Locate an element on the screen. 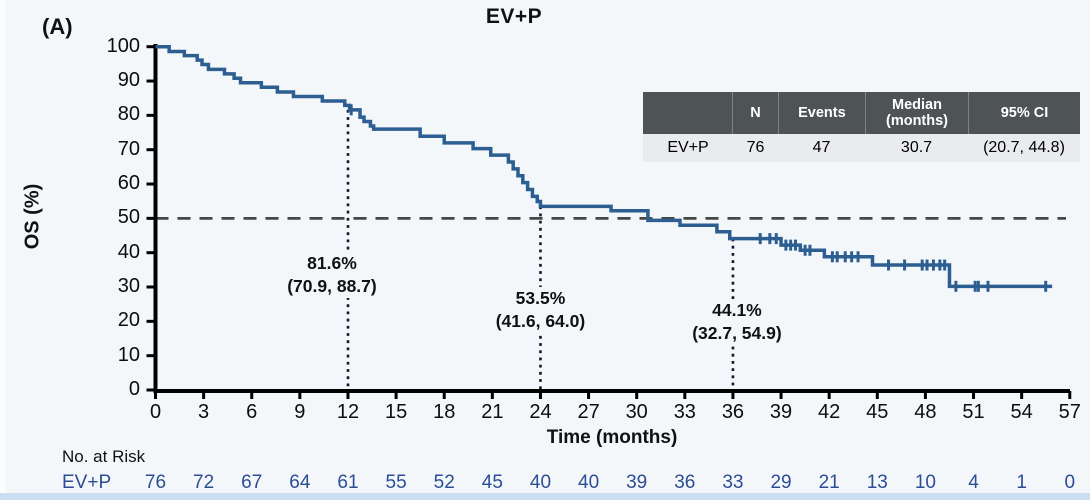  x-tick-label: 15 is located at coordinates (396, 412).